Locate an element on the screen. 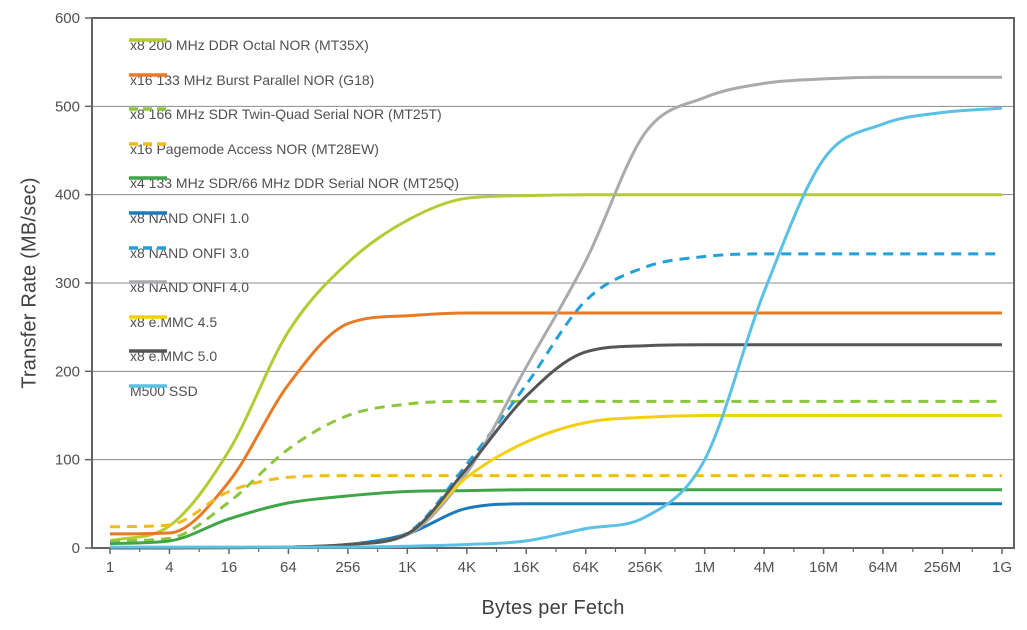 This screenshot has width=1027, height=630. x-tick-label-16: 16 is located at coordinates (229, 567).